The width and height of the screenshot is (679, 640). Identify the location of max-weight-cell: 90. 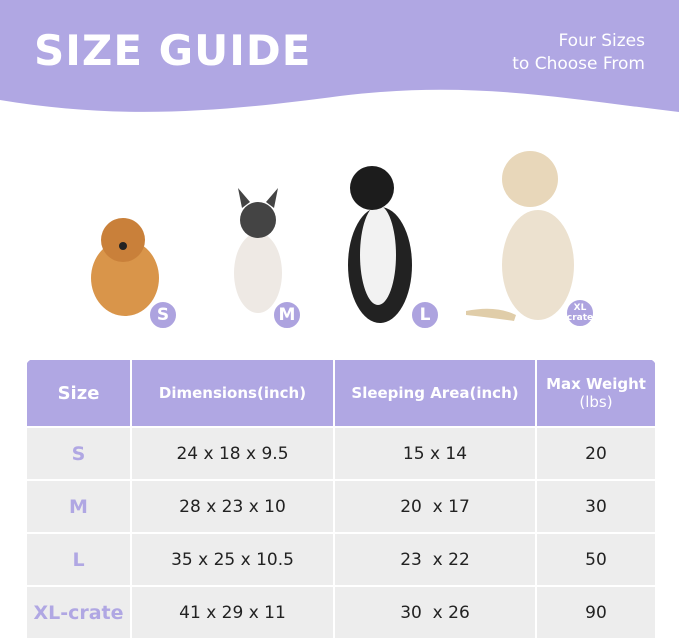
(596, 612).